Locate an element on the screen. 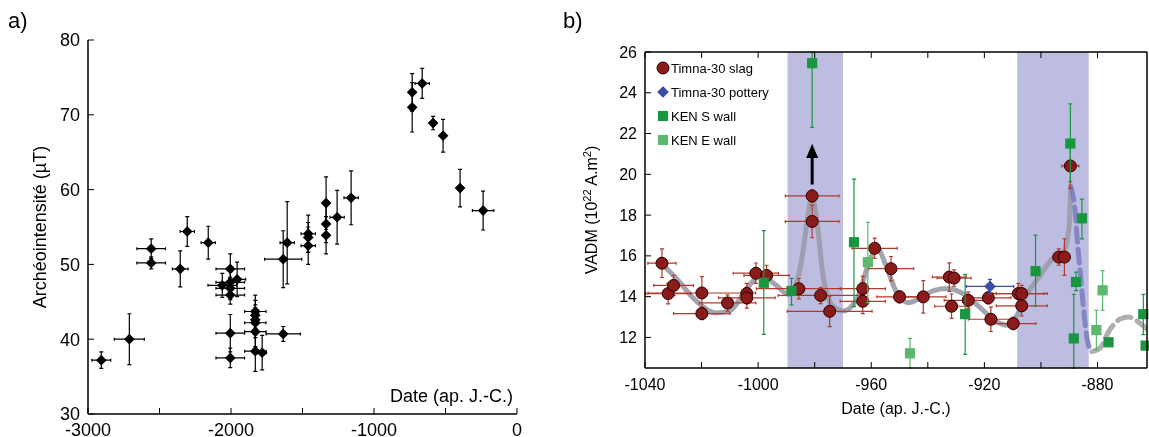 The width and height of the screenshot is (1149, 437). y-tick-label: 40 is located at coordinates (69, 339).